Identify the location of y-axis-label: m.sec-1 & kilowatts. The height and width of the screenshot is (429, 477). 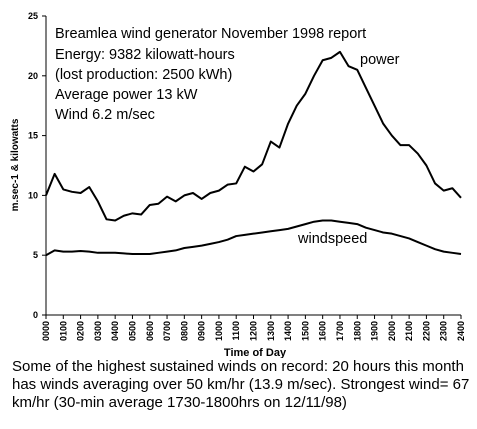
(15, 164).